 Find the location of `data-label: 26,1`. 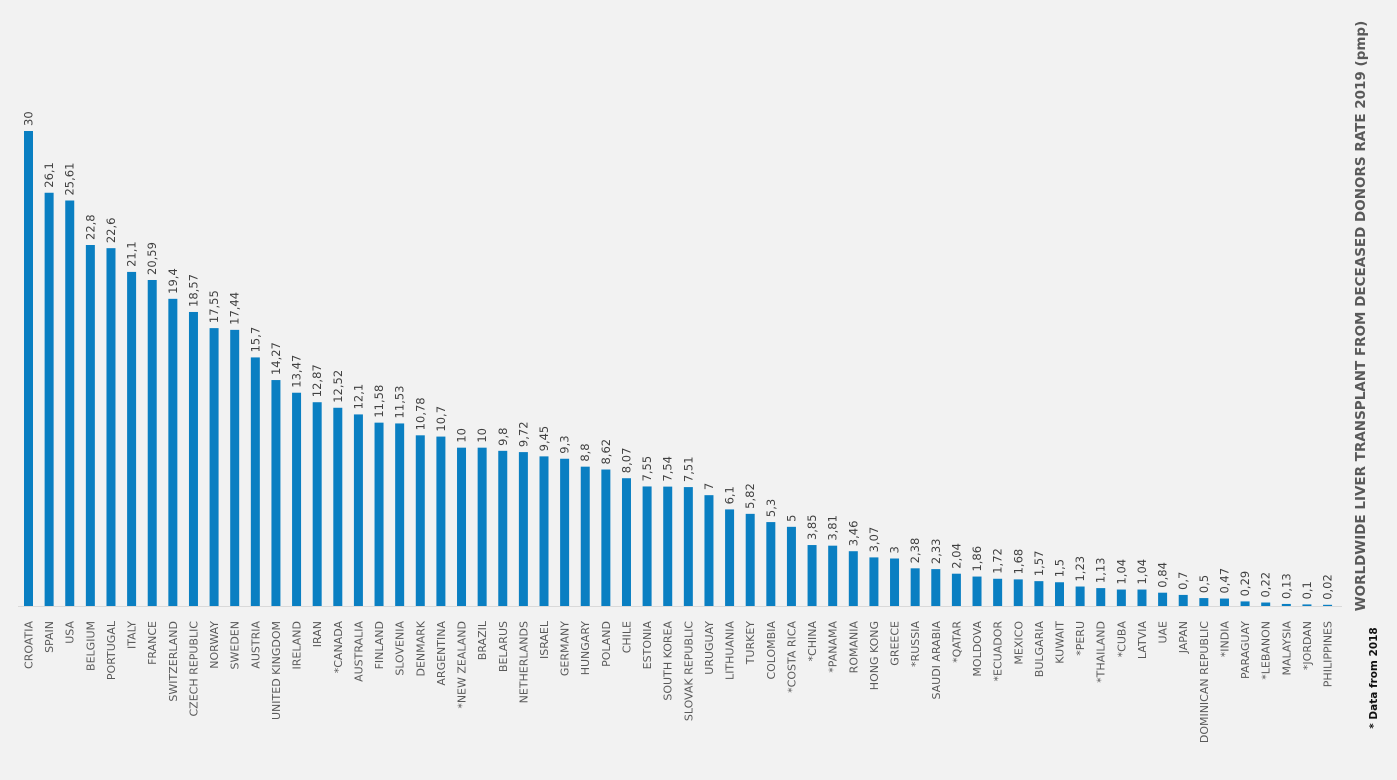

data-label: 26,1 is located at coordinates (49, 175).